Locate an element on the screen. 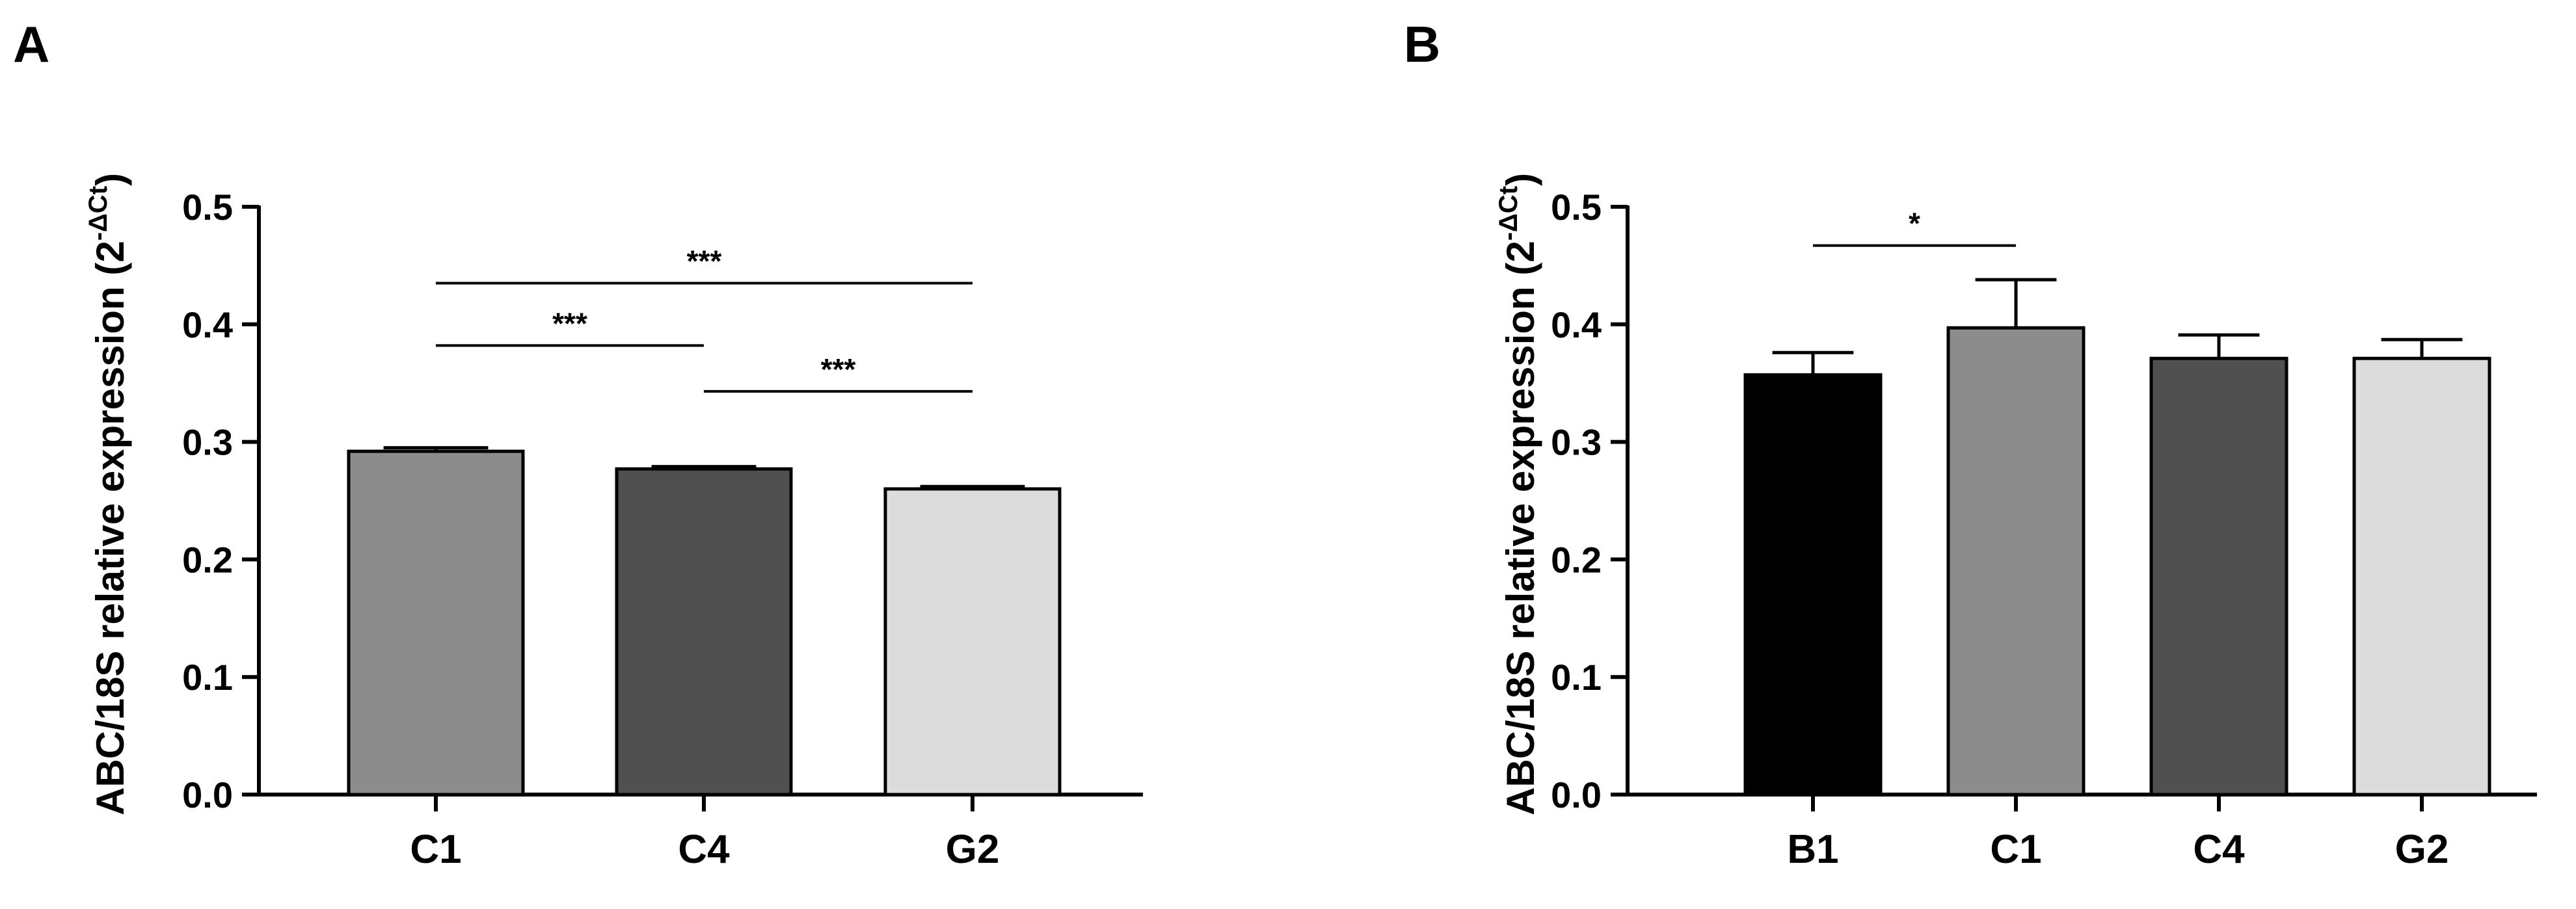  x-tick-label-b1: B1 is located at coordinates (1812, 849).